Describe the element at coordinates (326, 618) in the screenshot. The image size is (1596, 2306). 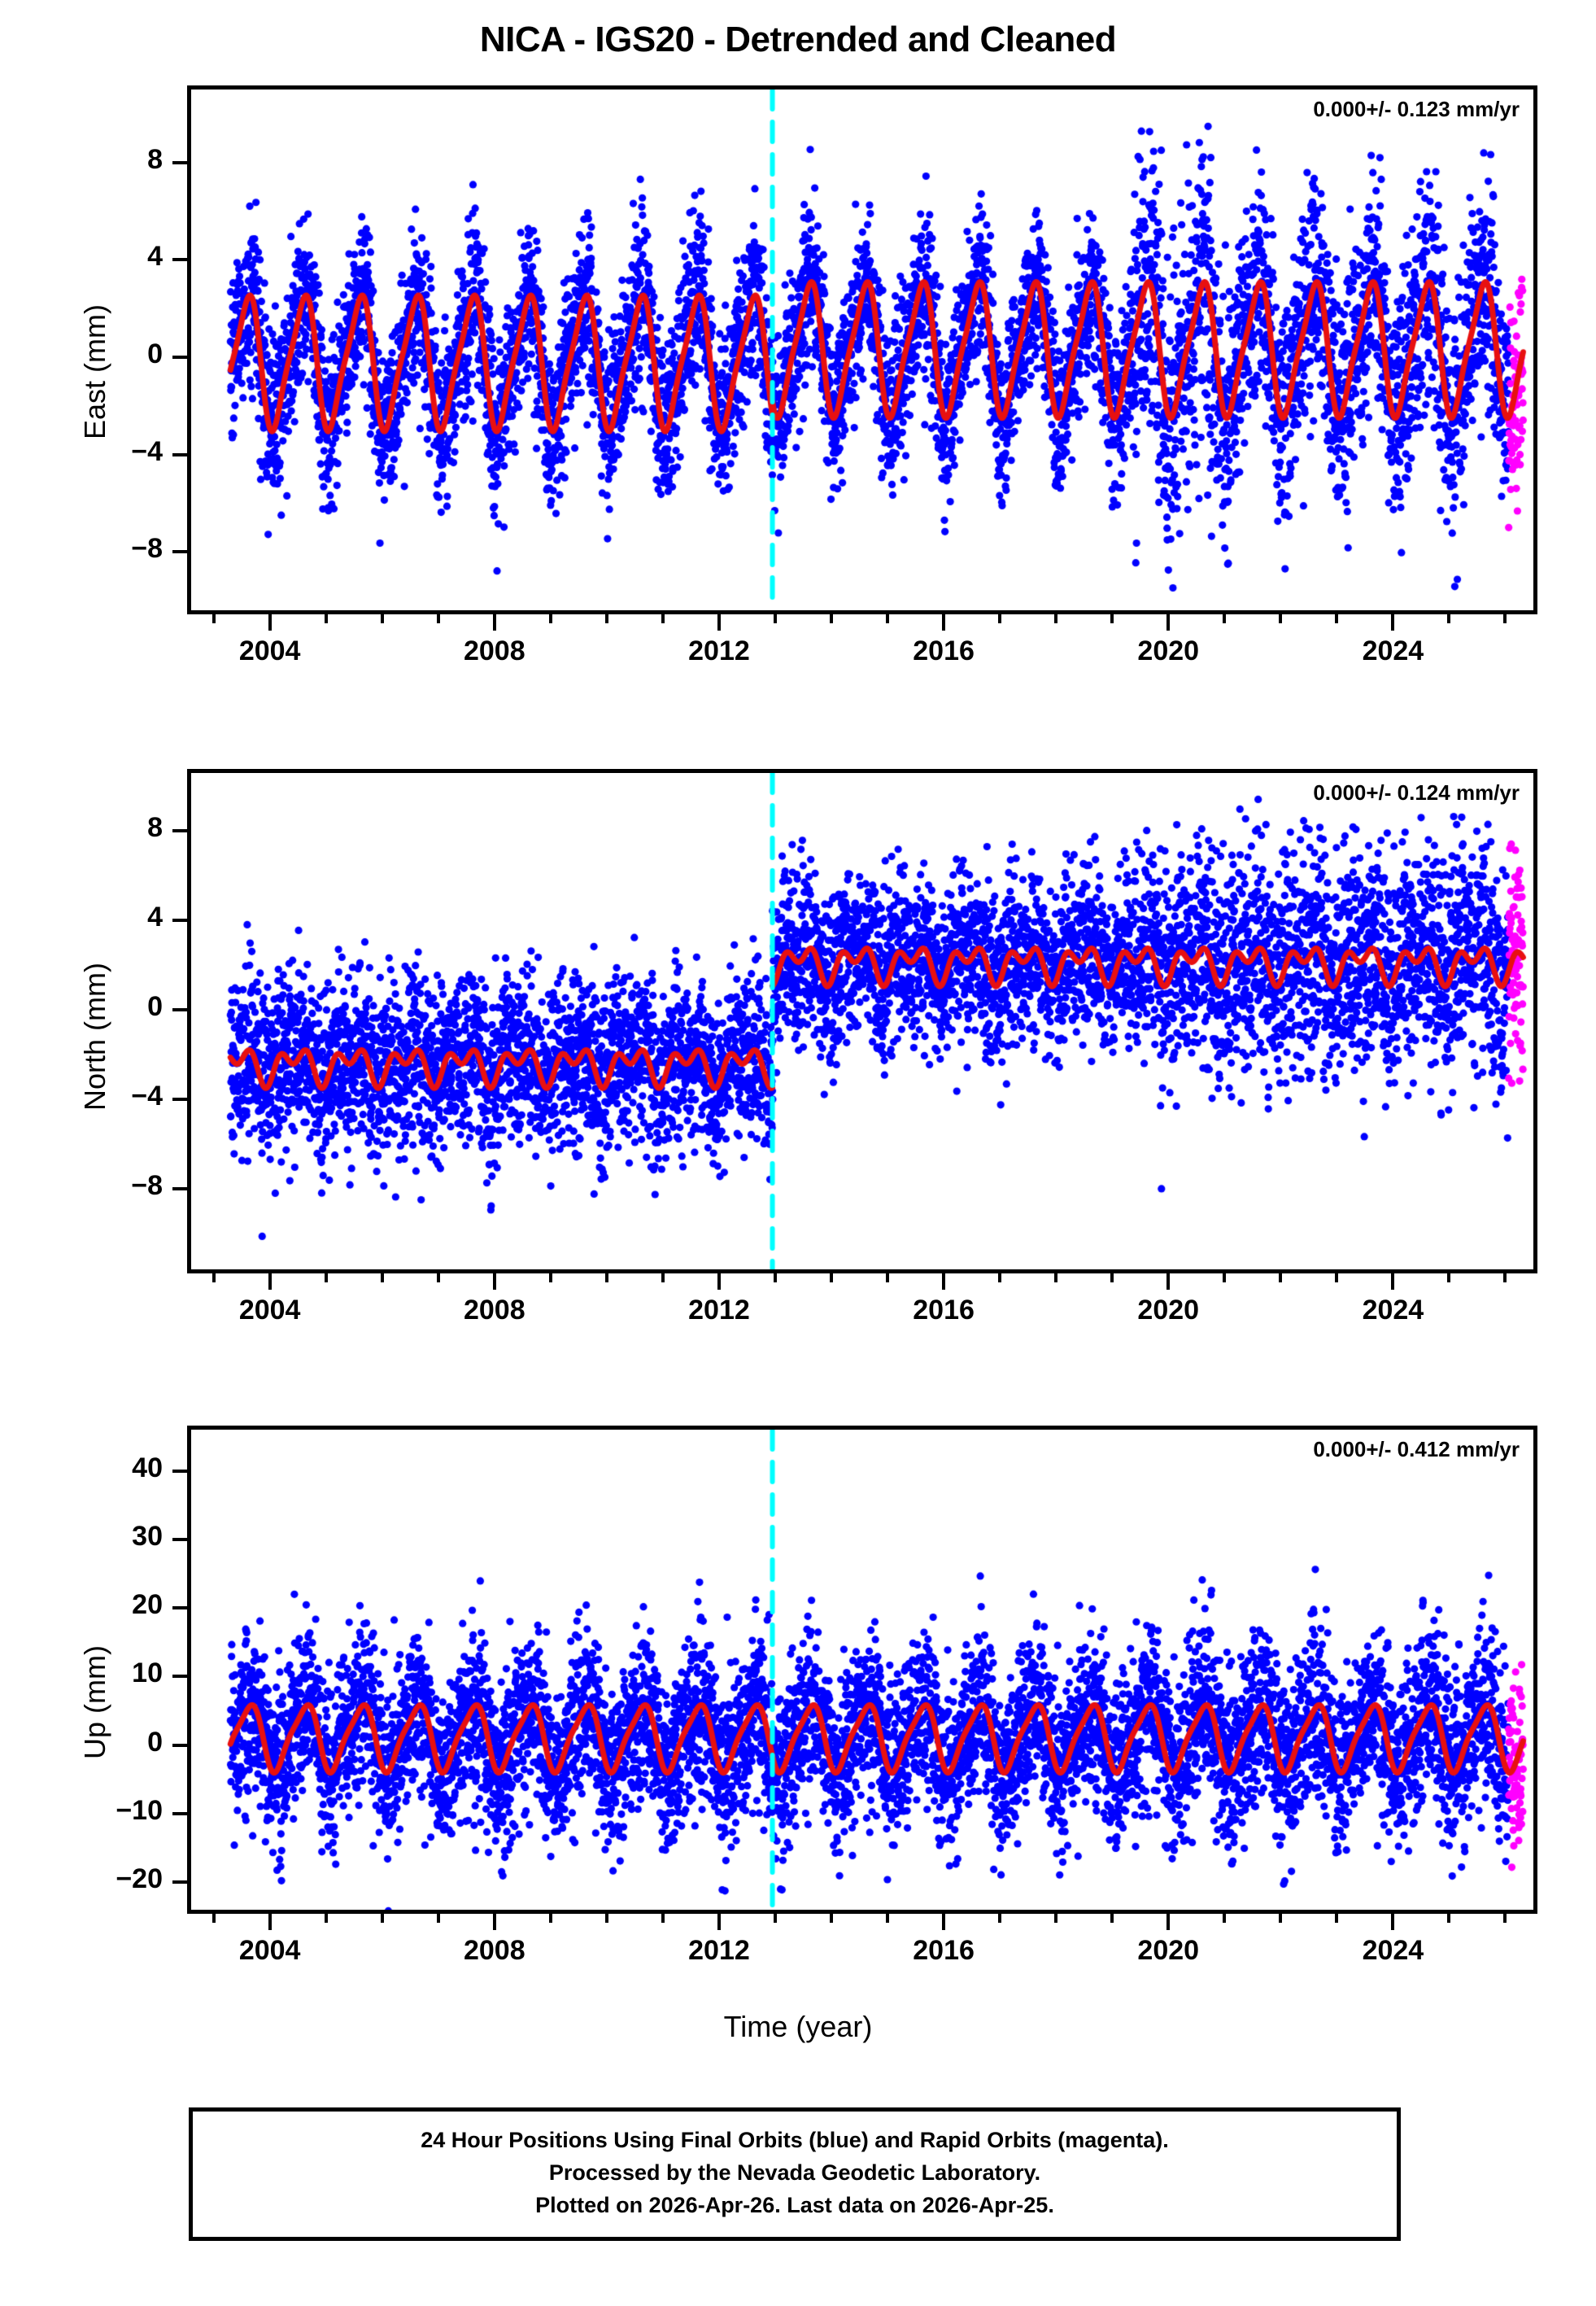
I see `x-minor-tick-east-2005` at that location.